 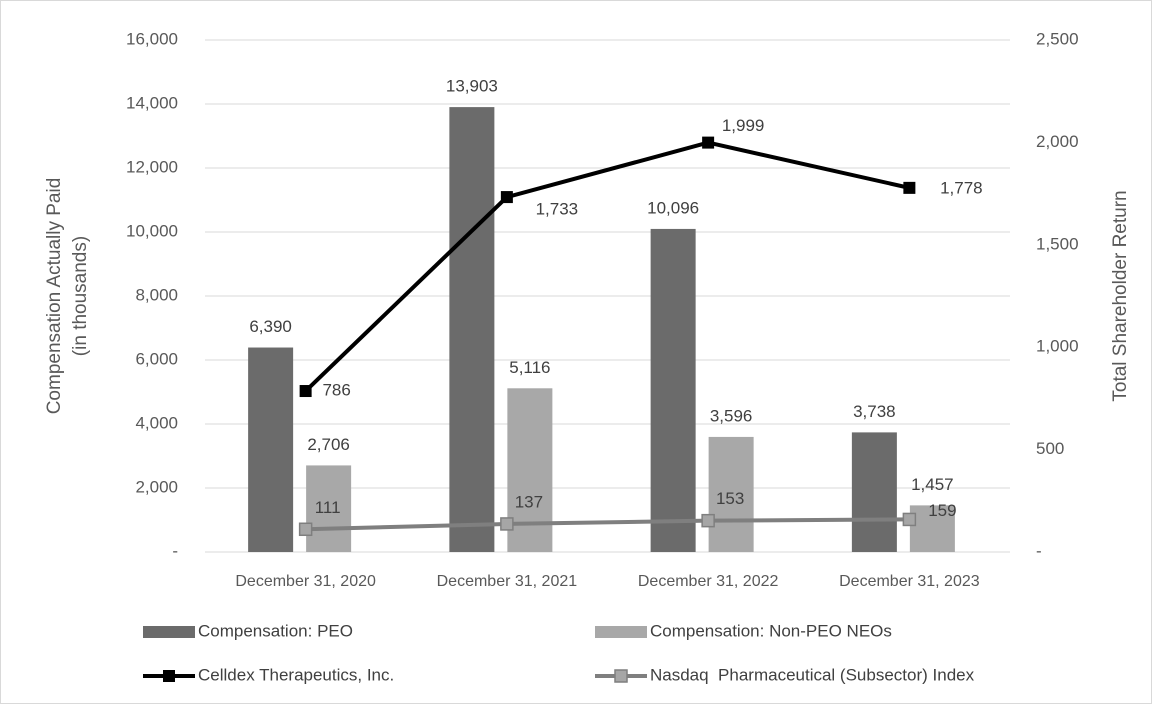 What do you see at coordinates (472, 86) in the screenshot?
I see `data-label: 13,903` at bounding box center [472, 86].